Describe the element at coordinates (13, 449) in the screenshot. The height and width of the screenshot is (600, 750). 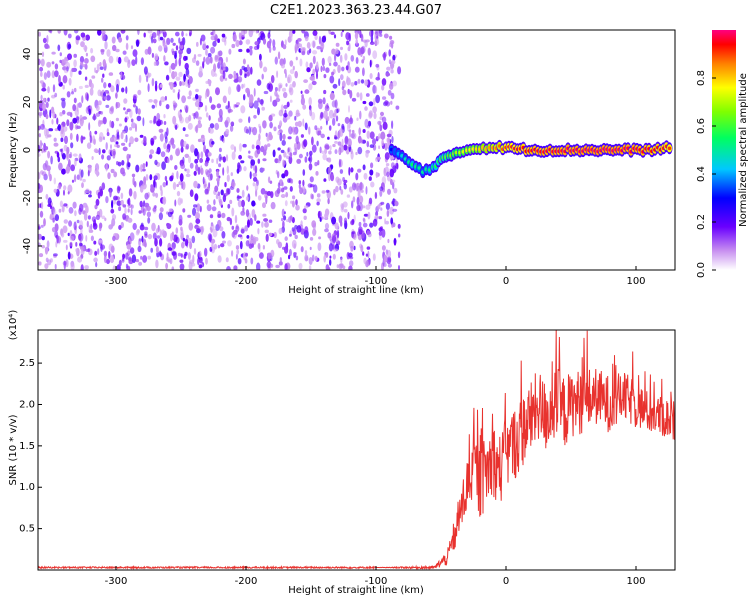
I see `snr-y-label: SNR (10 * v/v)` at that location.